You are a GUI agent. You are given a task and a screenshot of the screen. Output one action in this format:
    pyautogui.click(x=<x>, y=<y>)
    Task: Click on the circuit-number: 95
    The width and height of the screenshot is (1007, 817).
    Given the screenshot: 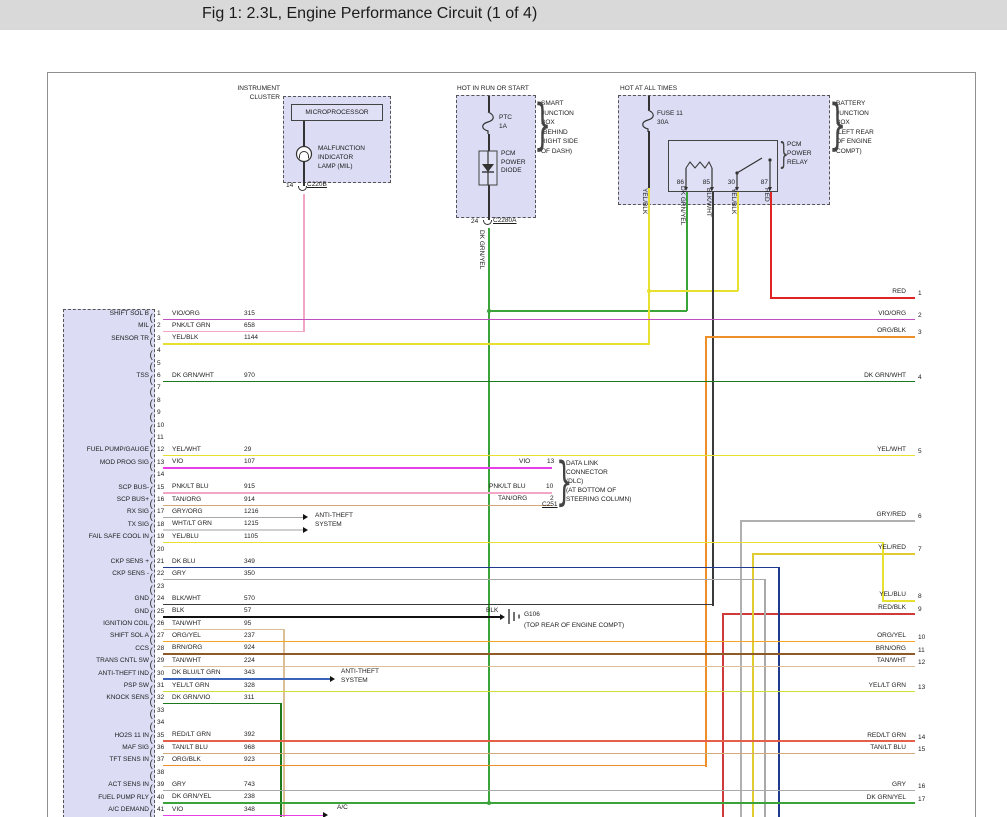 What is the action you would take?
    pyautogui.click(x=248, y=623)
    